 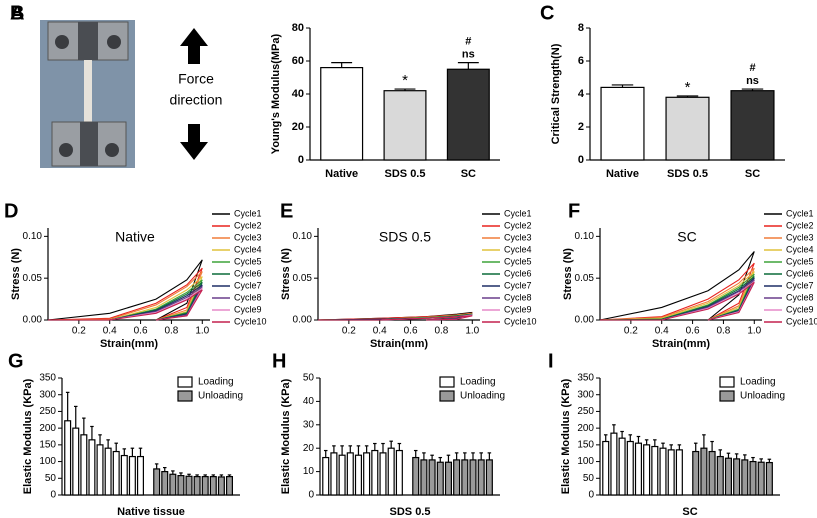 What do you see at coordinates (16, 361) in the screenshot?
I see `panel-label: G` at bounding box center [16, 361].